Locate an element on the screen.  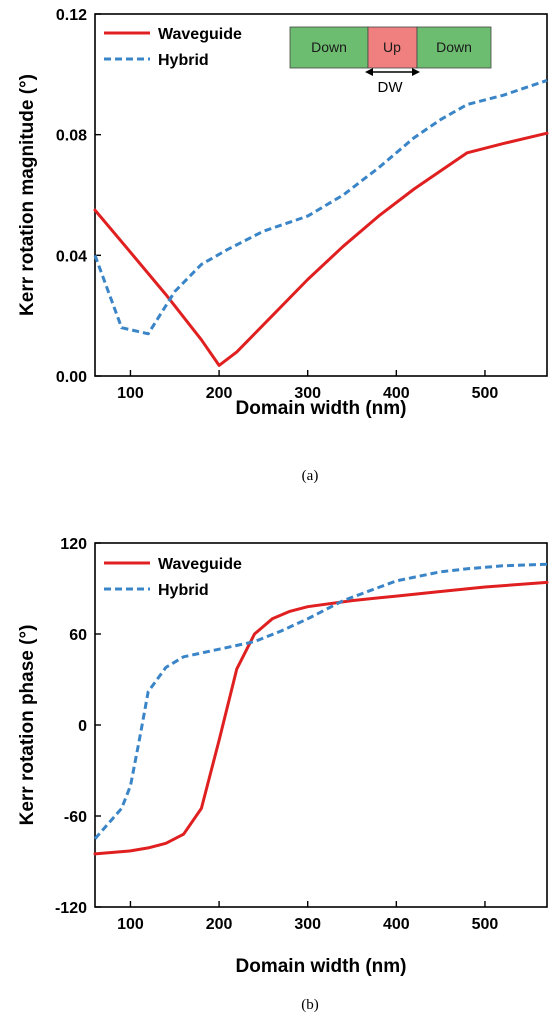
x-tick-label-b: 500 is located at coordinates (485, 924).